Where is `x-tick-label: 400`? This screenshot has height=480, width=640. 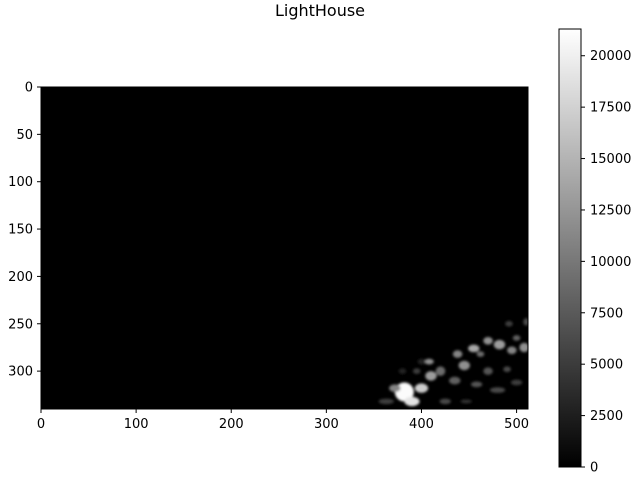
x-tick-label: 400 is located at coordinates (421, 424).